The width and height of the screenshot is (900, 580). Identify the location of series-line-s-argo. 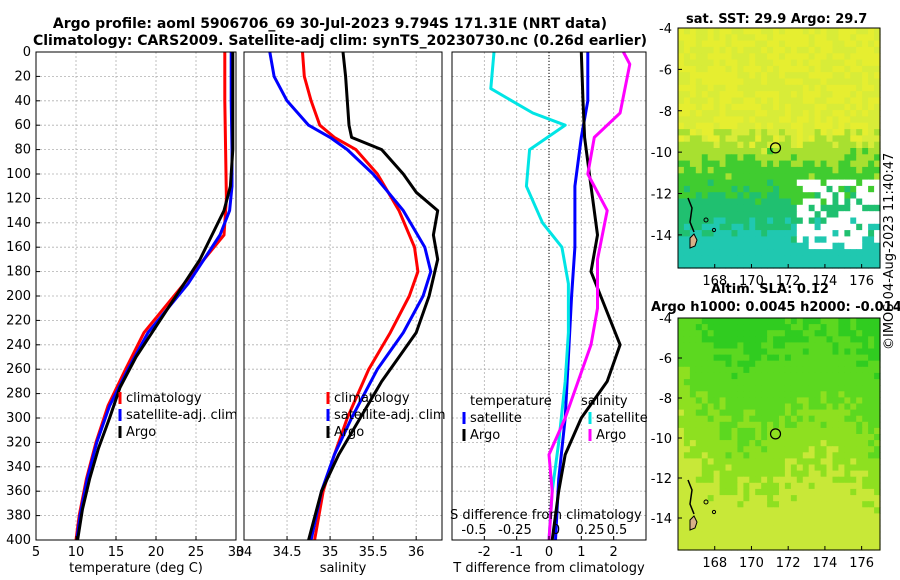
(589, 296).